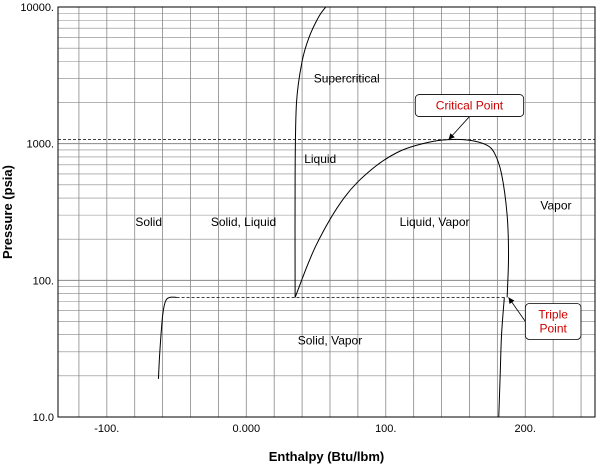  I want to click on x-axis-label: Enthalpy (Btu/lbm), so click(327, 456).